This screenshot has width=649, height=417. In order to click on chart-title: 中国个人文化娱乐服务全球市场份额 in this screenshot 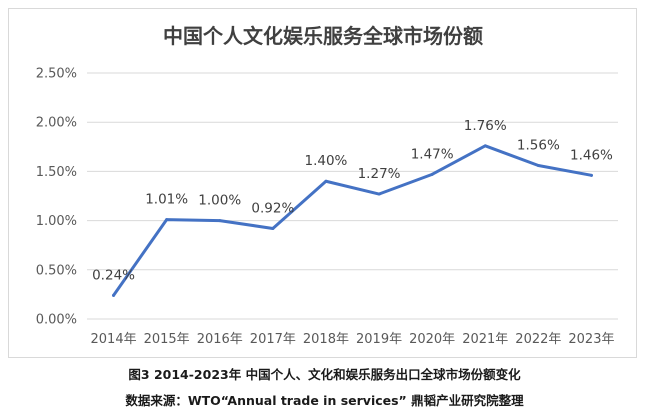, I will do `click(323, 36)`.